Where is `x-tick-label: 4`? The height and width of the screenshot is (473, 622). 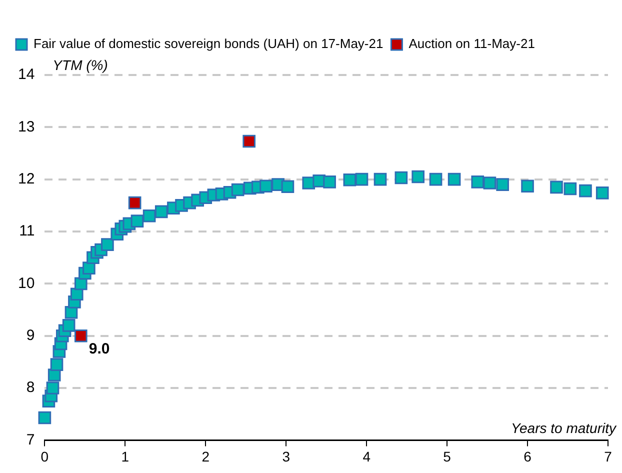
x-tick-label: 4 is located at coordinates (366, 456).